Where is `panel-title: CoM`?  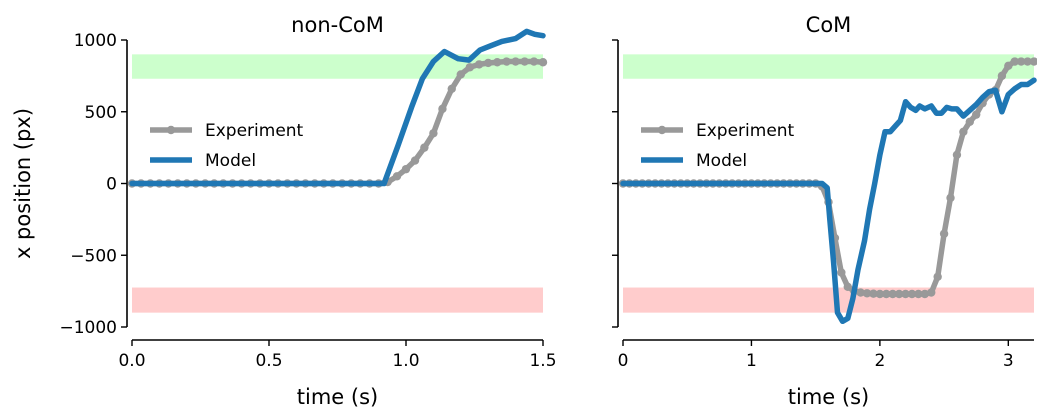 panel-title: CoM is located at coordinates (829, 25).